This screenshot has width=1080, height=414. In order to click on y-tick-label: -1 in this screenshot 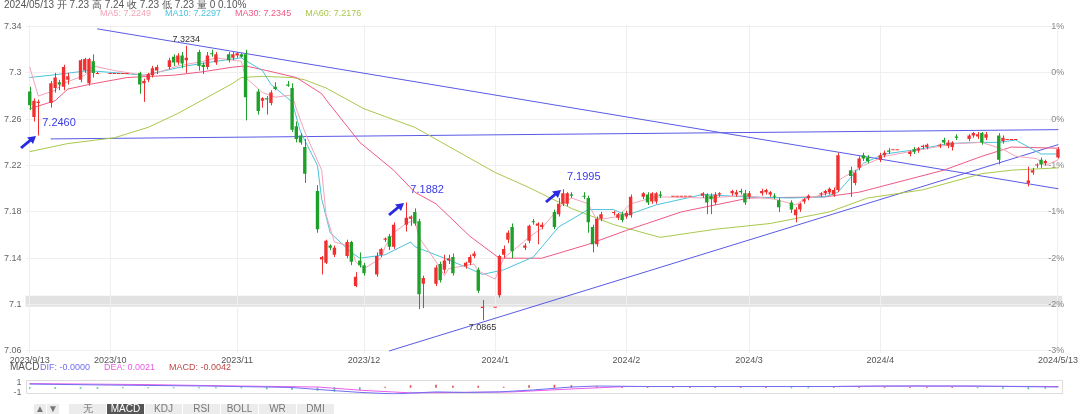, I will do `click(17, 391)`.